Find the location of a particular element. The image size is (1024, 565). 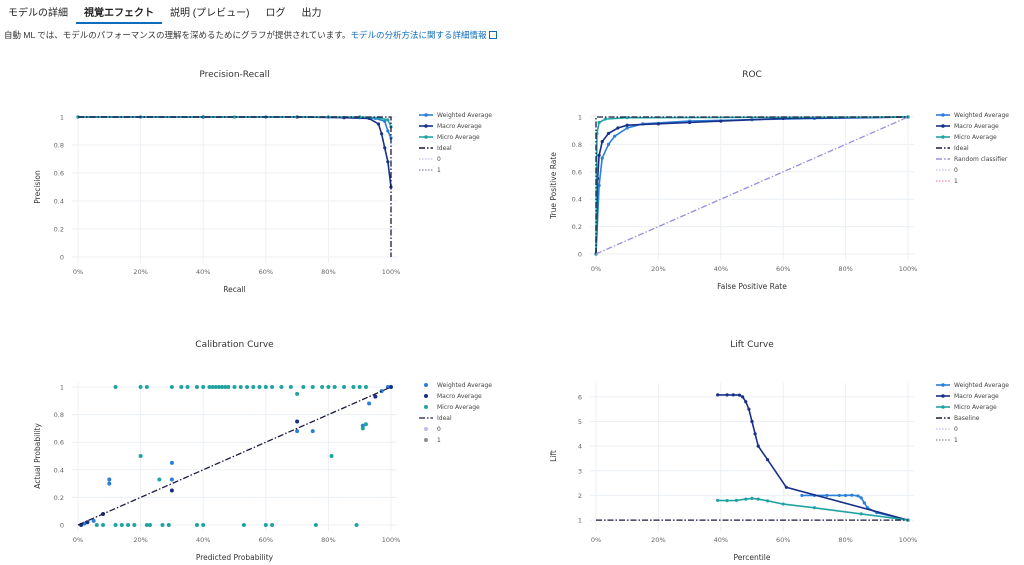

chart-title: Calibration Curve is located at coordinates (234, 345).